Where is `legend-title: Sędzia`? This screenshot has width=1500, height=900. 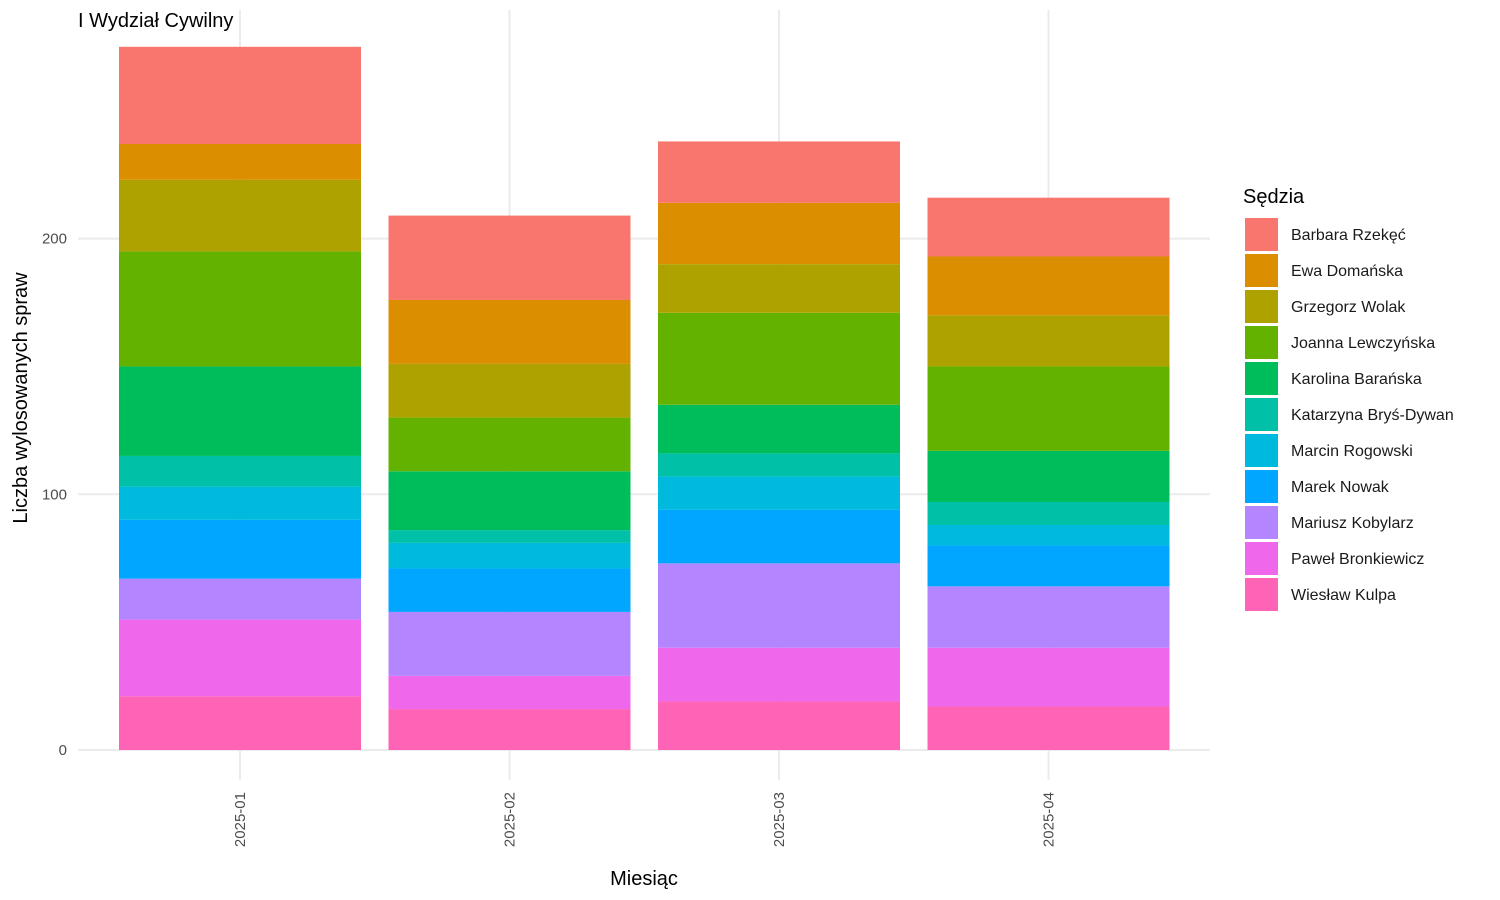 legend-title: Sędzia is located at coordinates (1274, 197).